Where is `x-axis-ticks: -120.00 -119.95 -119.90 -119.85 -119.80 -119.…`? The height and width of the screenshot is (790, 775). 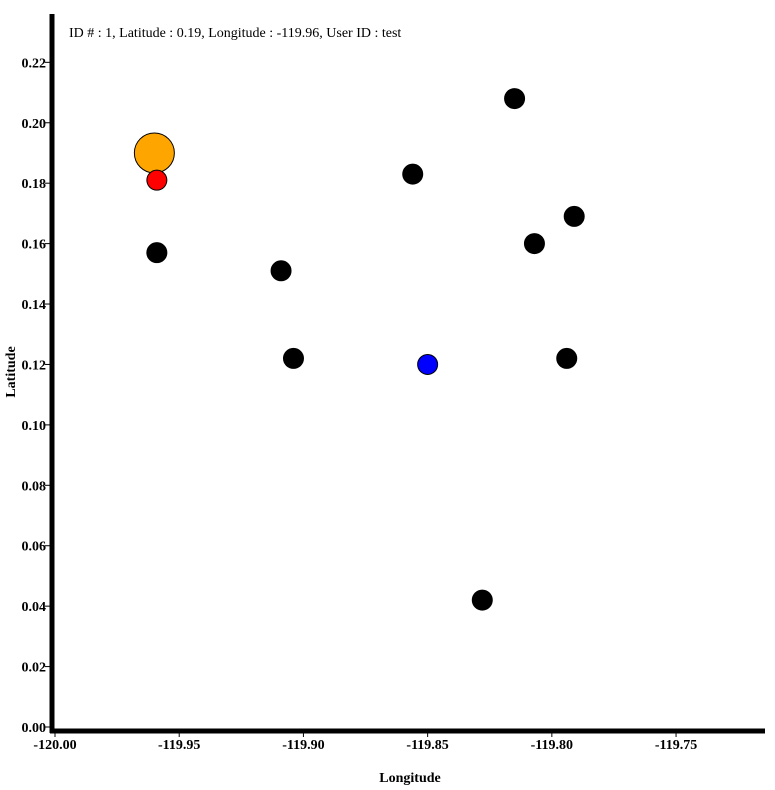
x-axis-ticks: -120.00 -119.95 -119.90 -119.85 -119.80 -119.… is located at coordinates (365, 742).